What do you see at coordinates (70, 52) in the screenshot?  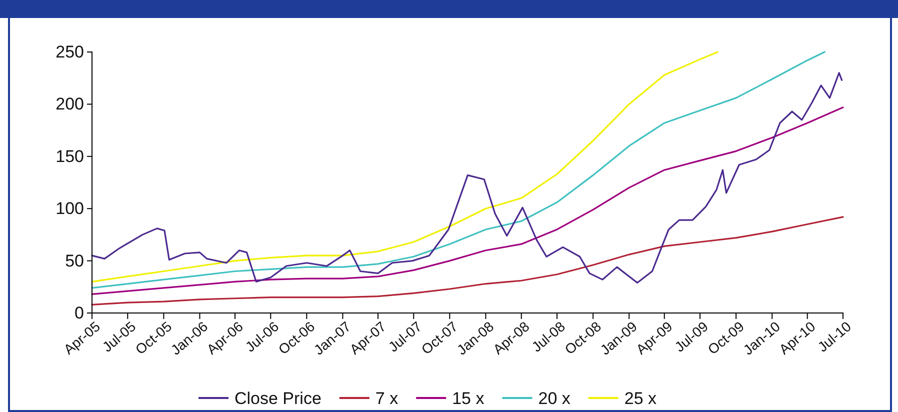 I see `y-tick-label: 250` at bounding box center [70, 52].